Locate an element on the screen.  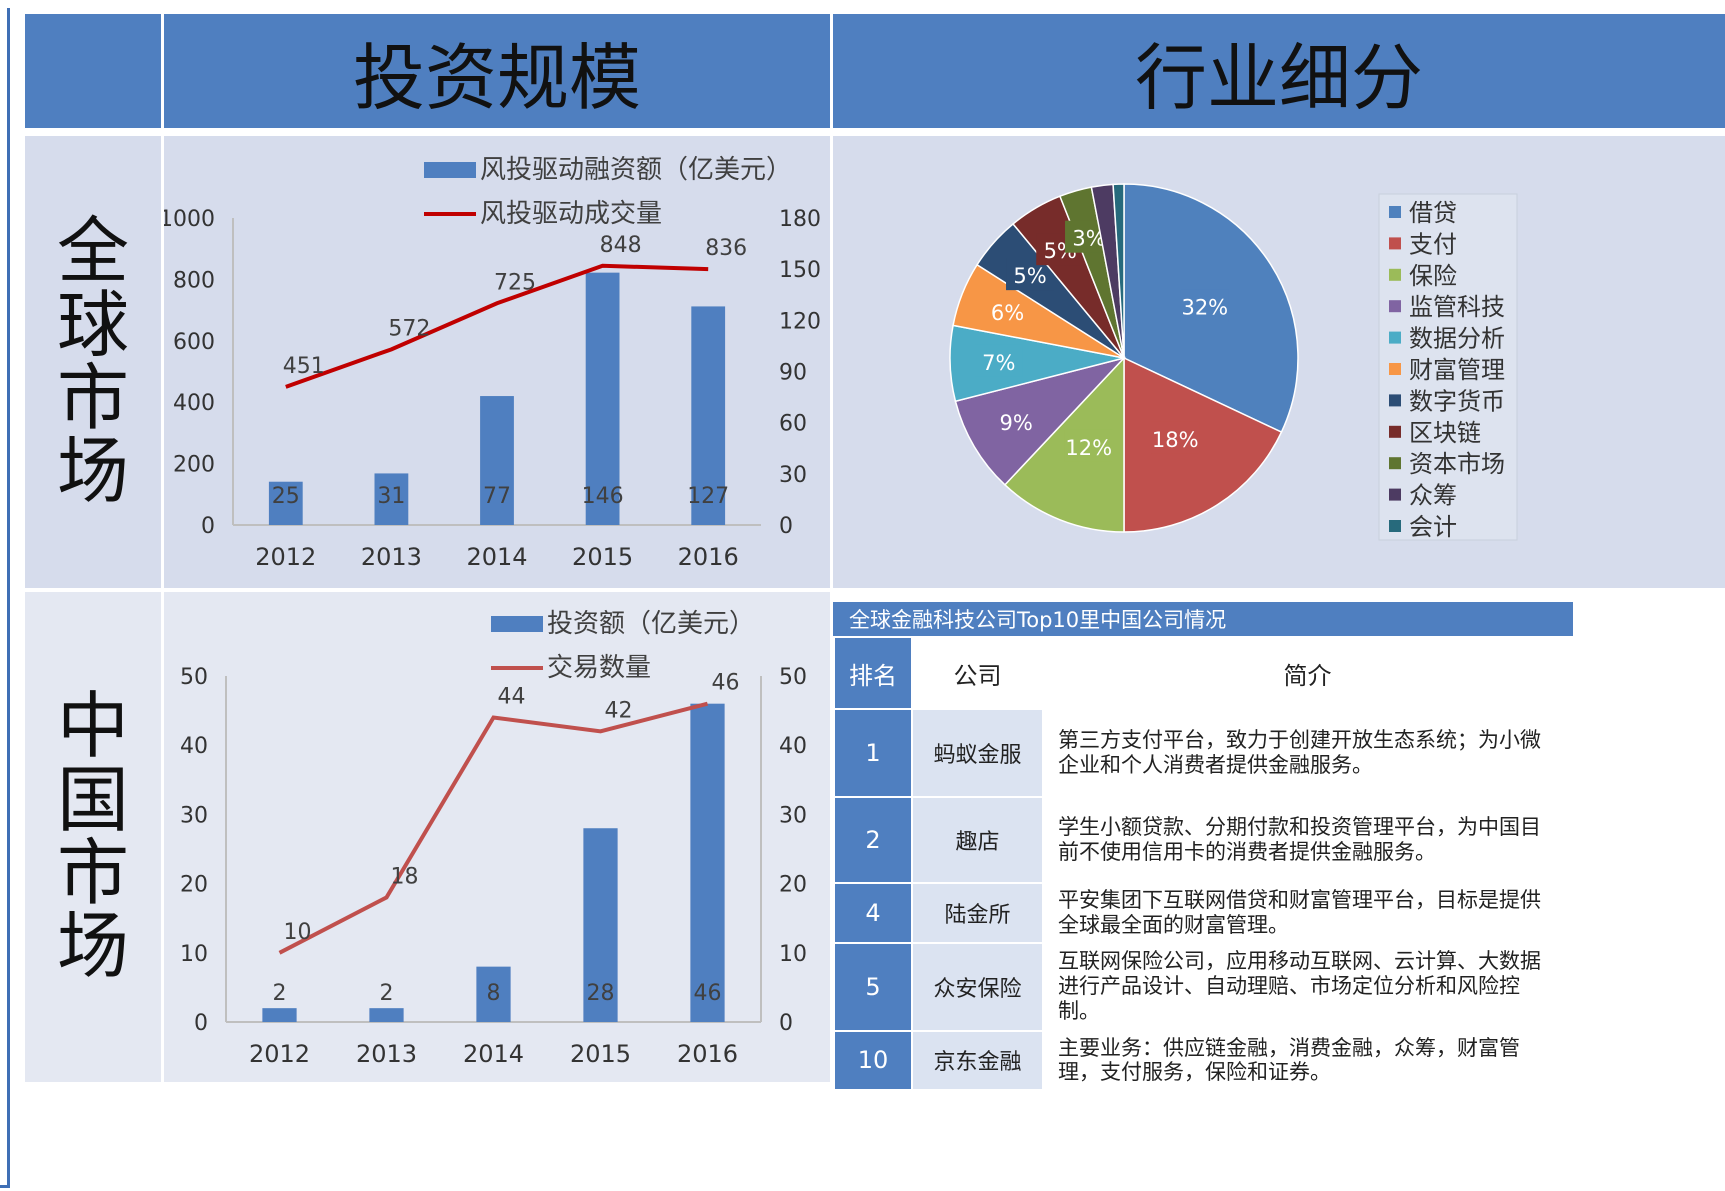
pie-data-label: 18% is located at coordinates (1175, 440).